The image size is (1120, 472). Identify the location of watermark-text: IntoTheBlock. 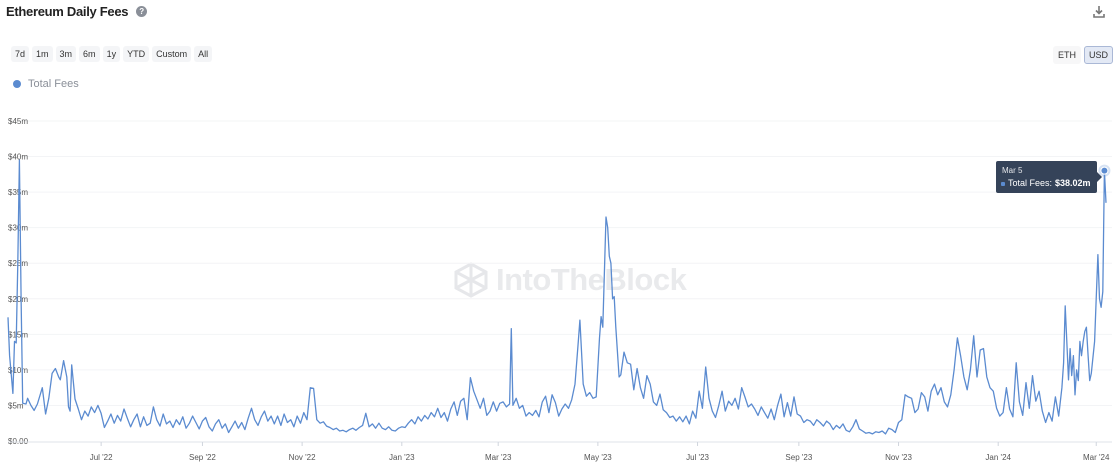
(591, 279).